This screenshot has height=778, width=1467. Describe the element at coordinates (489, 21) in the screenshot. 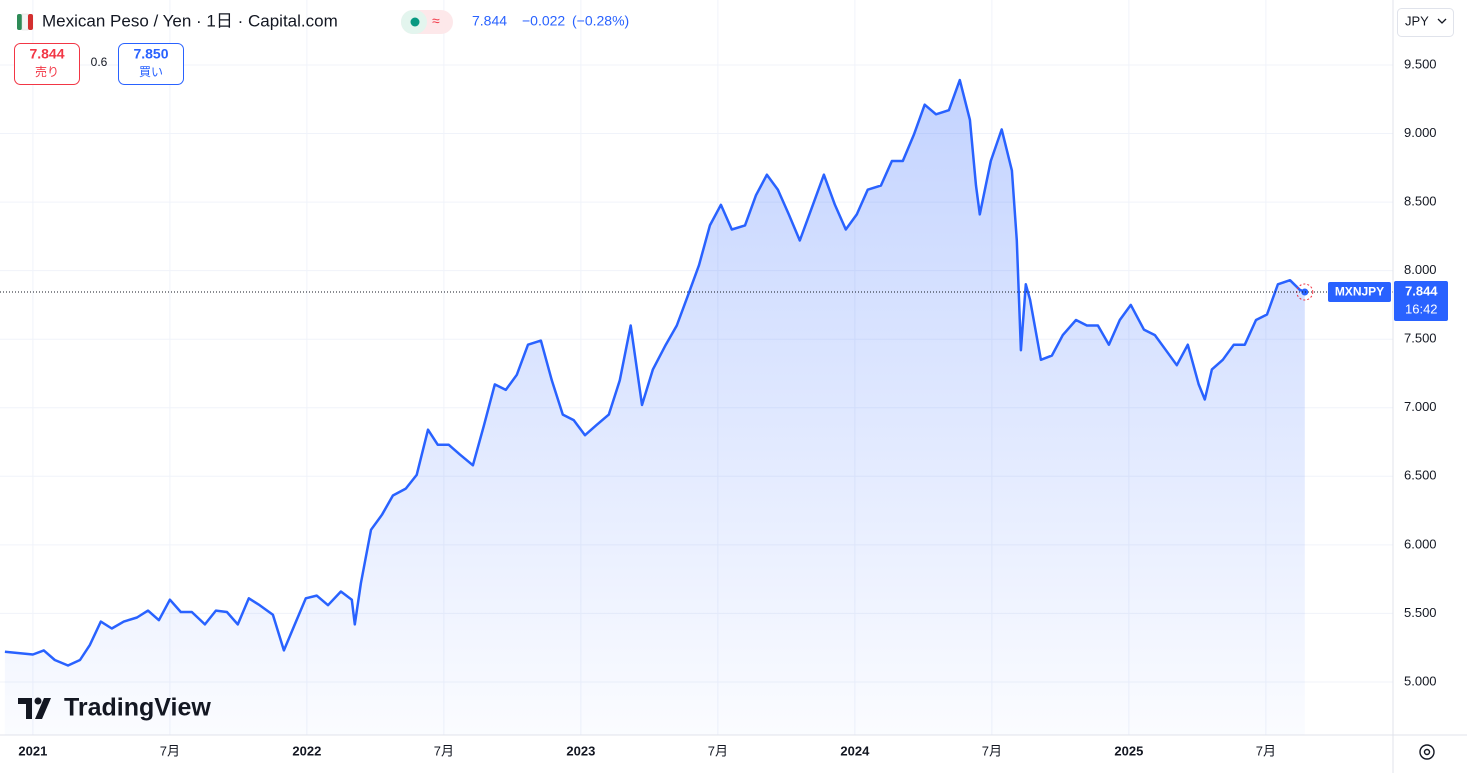

I see `header-price: 7.844` at that location.